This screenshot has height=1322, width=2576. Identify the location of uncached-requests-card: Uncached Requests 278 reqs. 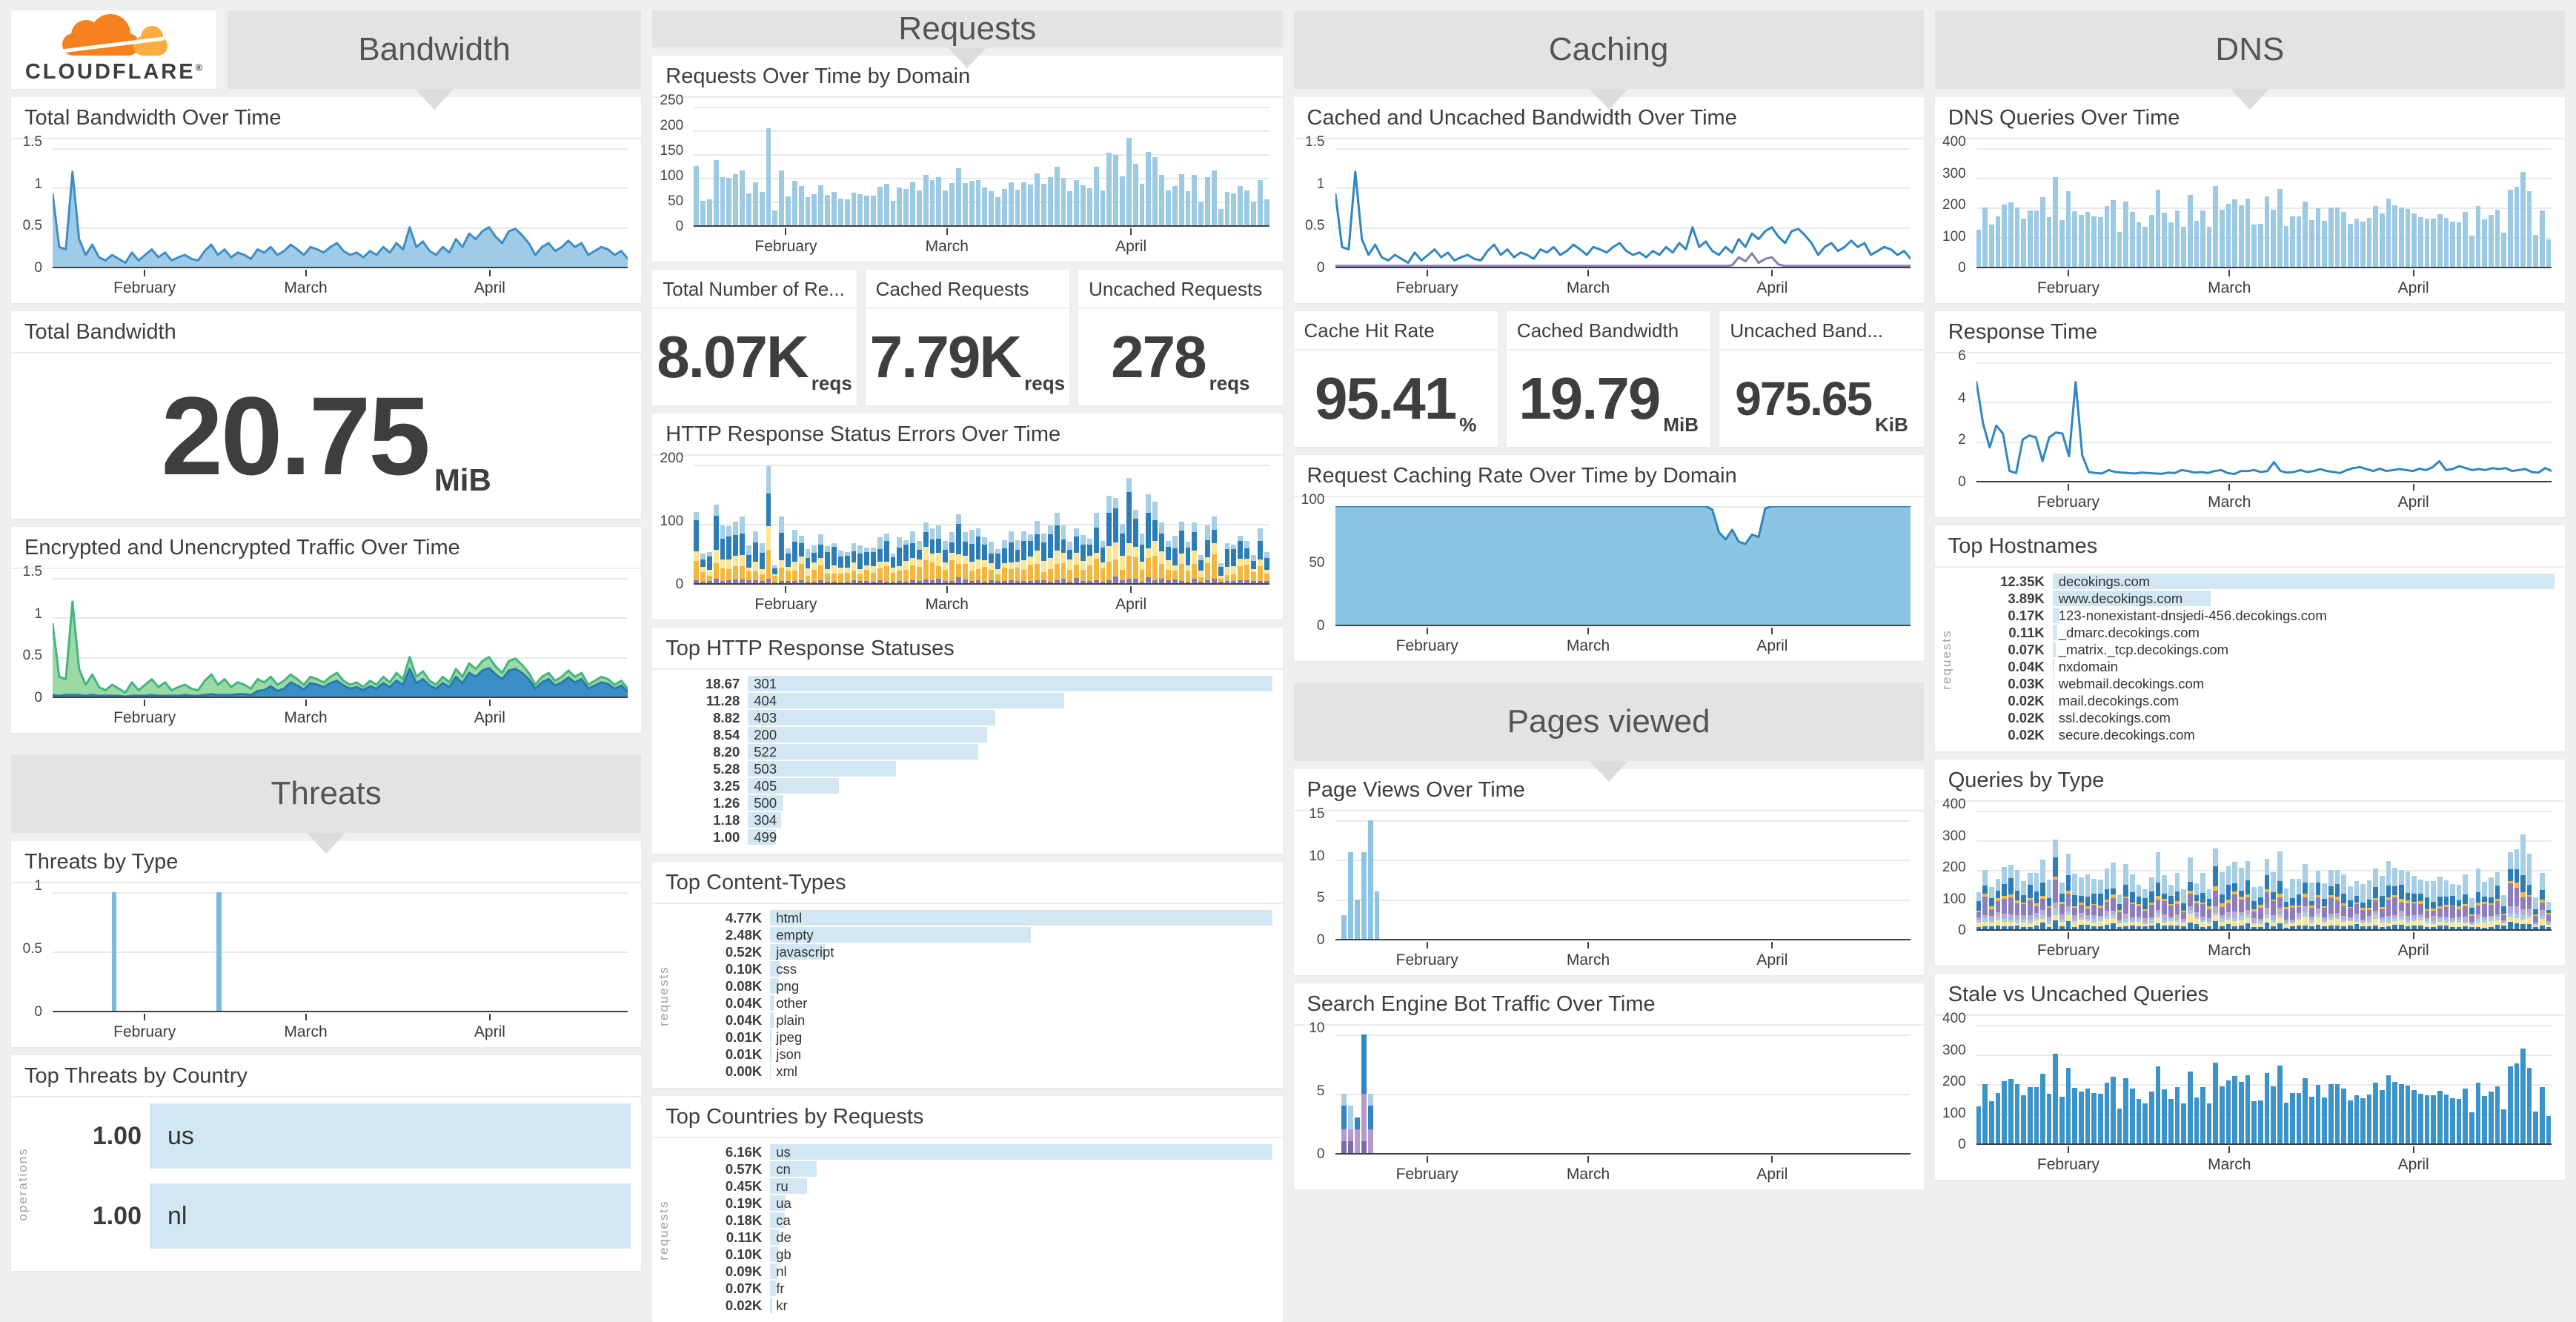
(1180, 337).